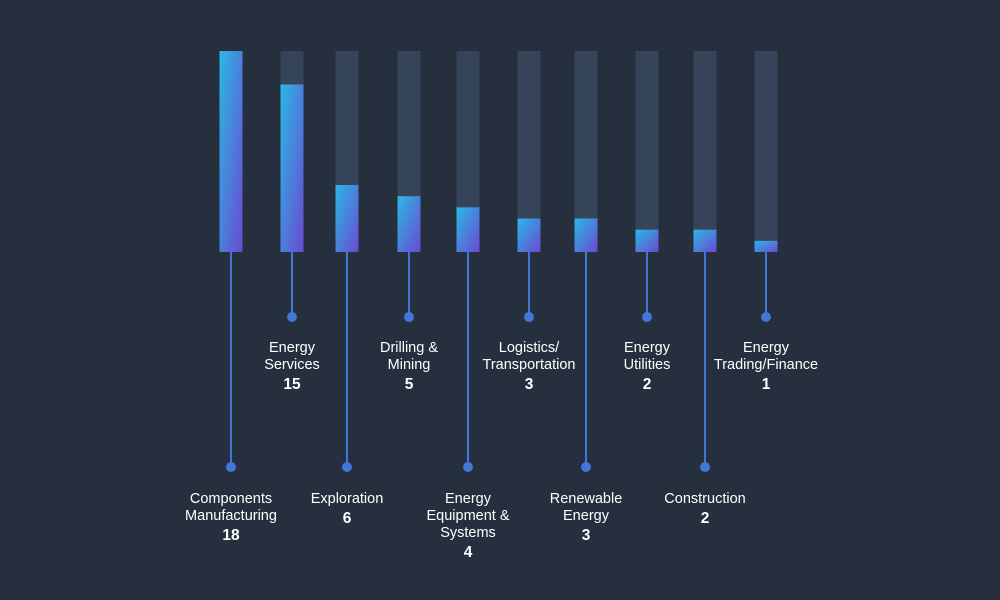  I want to click on category-name: Construction, so click(705, 499).